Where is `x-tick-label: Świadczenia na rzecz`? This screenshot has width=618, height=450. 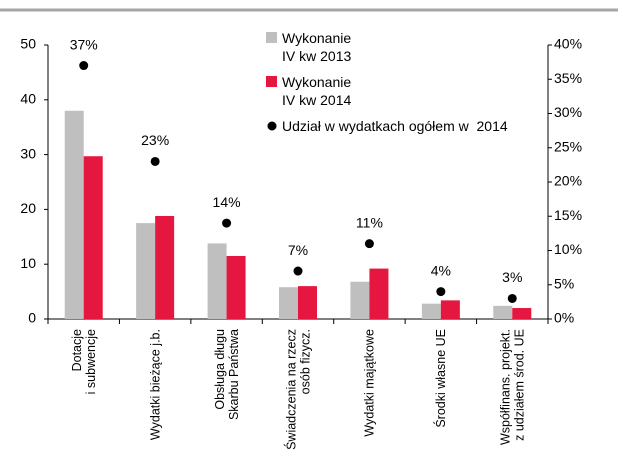 x-tick-label: Świadczenia na rzecz is located at coordinates (290, 389).